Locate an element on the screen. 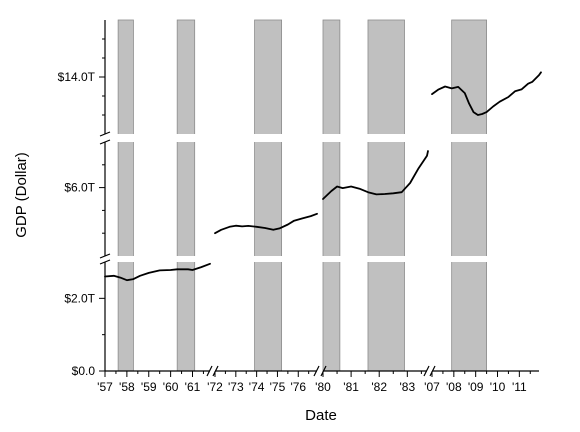  x-tick-label: '82 is located at coordinates (379, 387).